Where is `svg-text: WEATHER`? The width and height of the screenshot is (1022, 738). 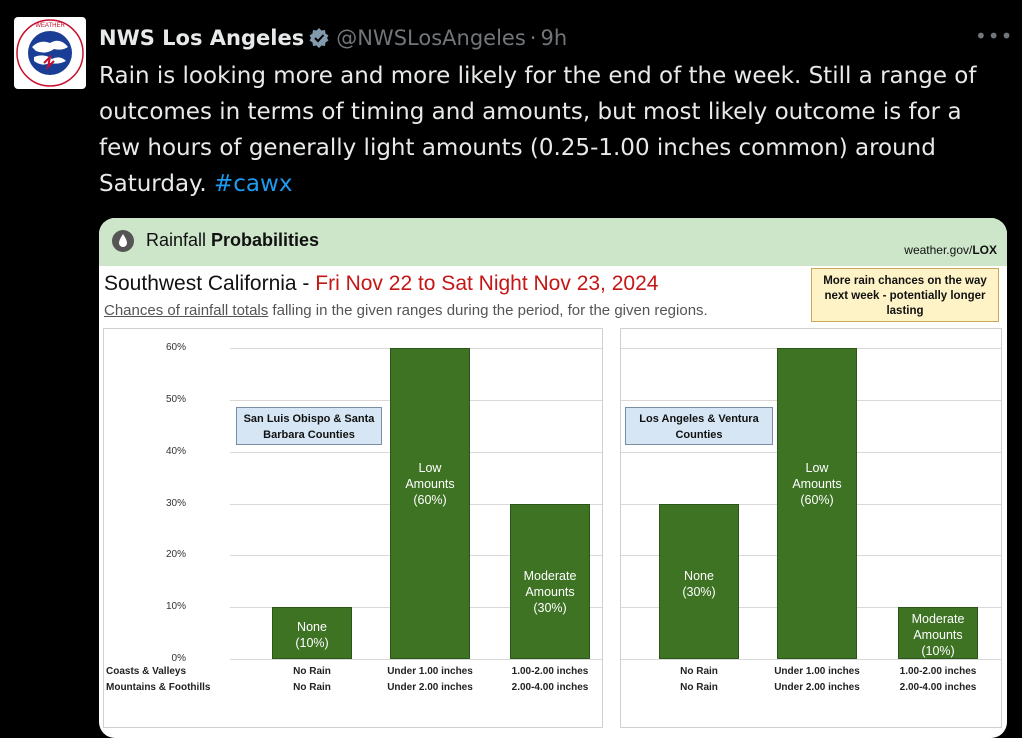 svg-text: WEATHER is located at coordinates (50, 26).